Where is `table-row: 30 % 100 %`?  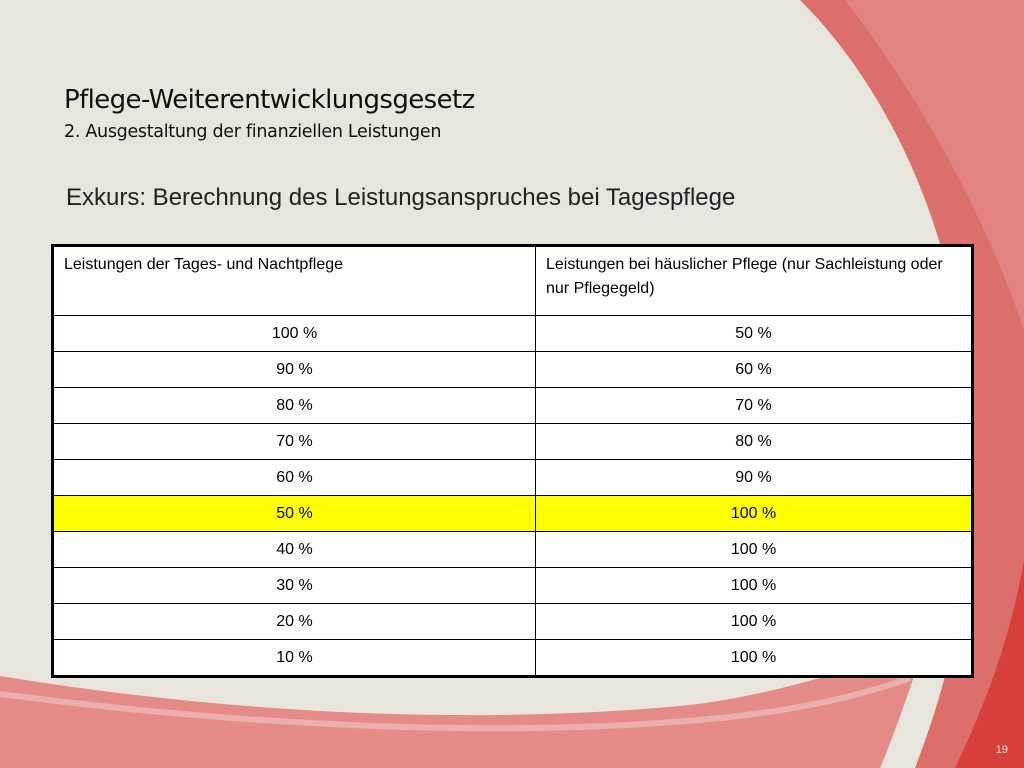 table-row: 30 % 100 % is located at coordinates (512, 585).